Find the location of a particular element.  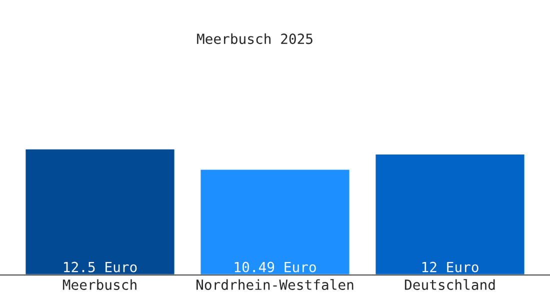

chart-title: Meerbusch 2025 is located at coordinates (254, 38).